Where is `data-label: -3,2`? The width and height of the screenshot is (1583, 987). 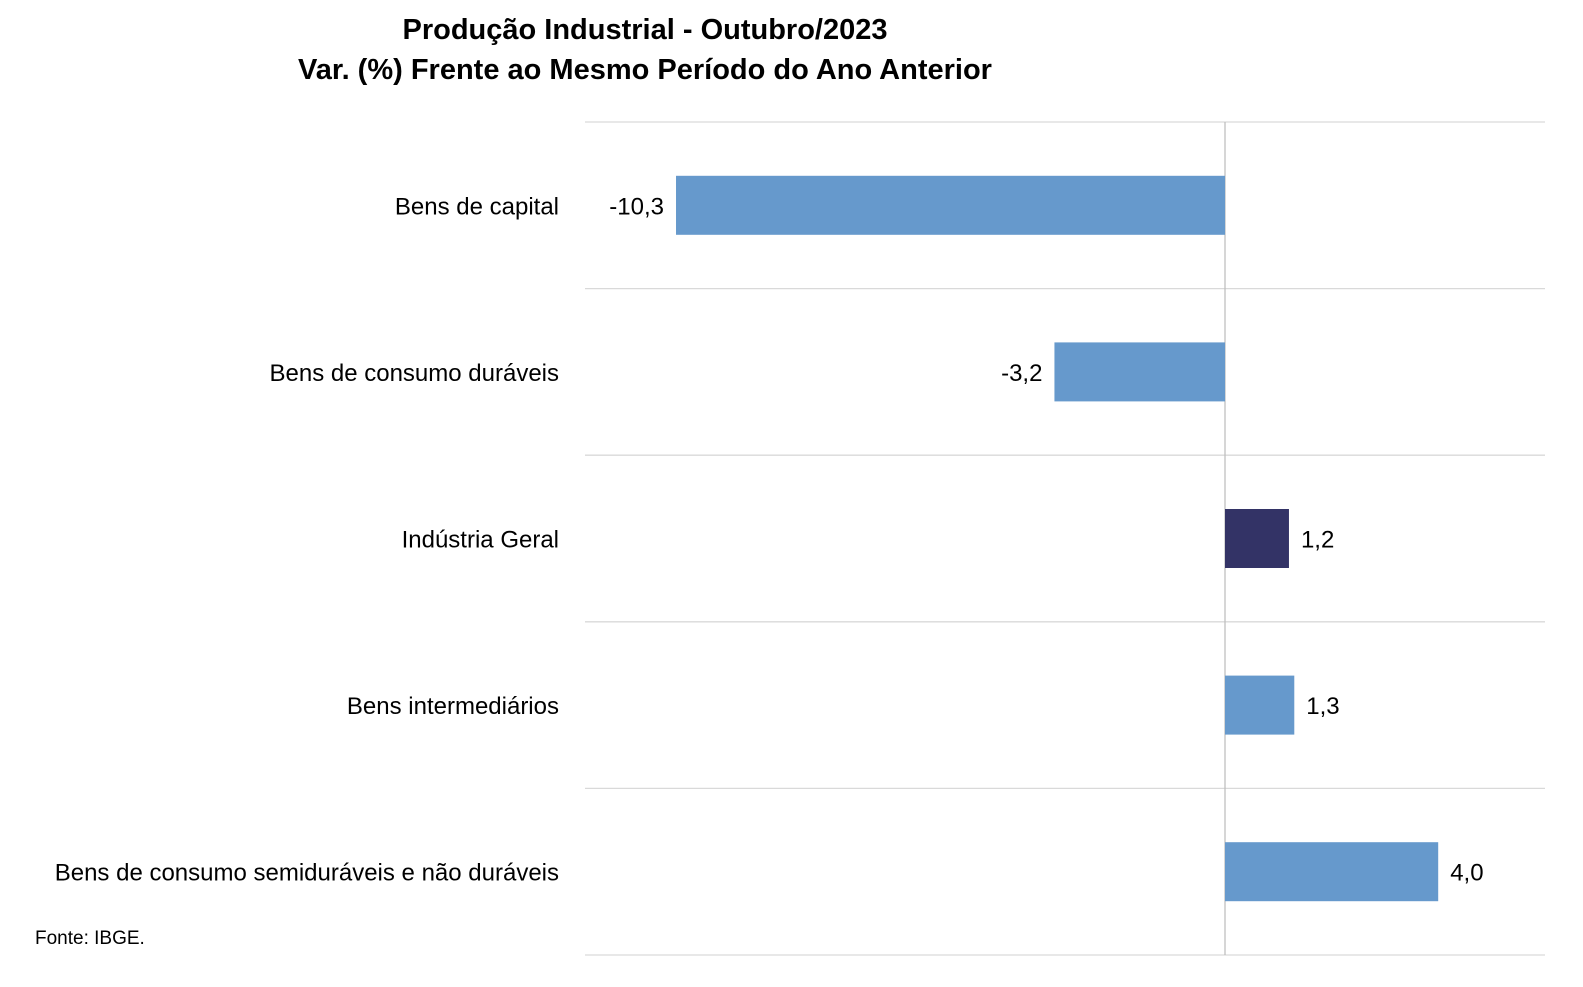
data-label: -3,2 is located at coordinates (1021, 373).